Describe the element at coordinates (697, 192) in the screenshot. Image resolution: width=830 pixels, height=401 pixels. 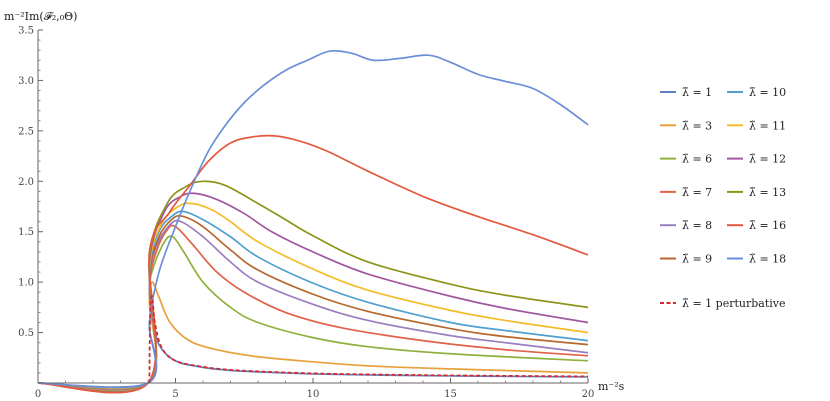
I see `legend-label: λ̃ = 7` at that location.